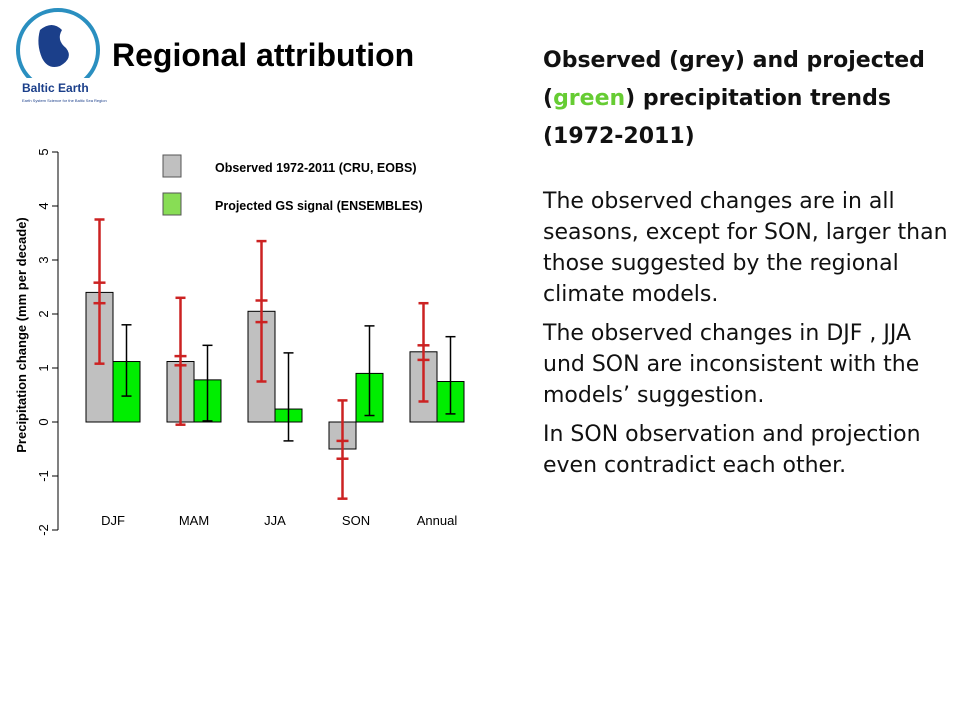 This screenshot has height=720, width=960. I want to click on slide-title: Regional attribution, so click(263, 55).